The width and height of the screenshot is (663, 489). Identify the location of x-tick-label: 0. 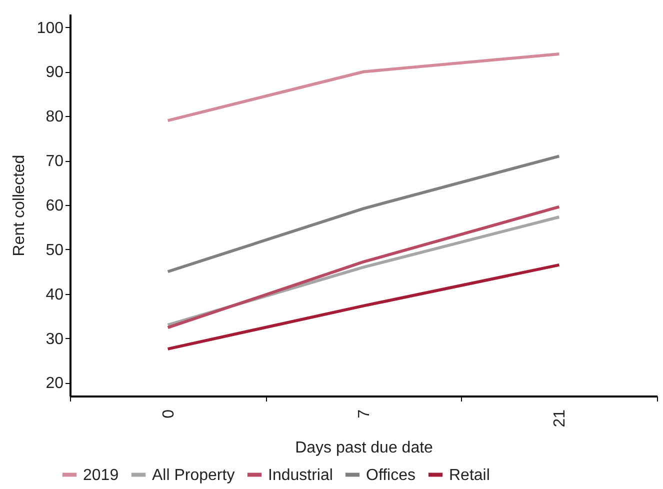
(169, 413).